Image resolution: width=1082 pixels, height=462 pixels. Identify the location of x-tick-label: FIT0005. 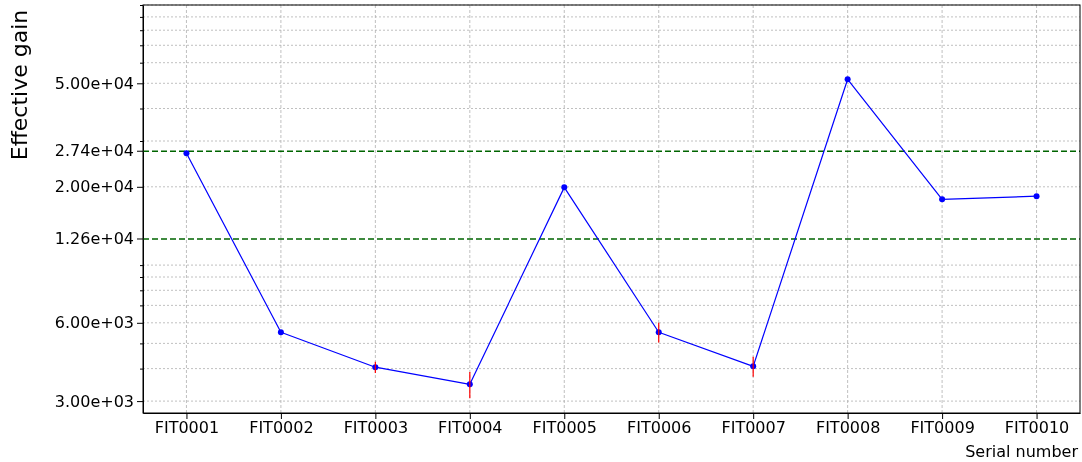
(564, 428).